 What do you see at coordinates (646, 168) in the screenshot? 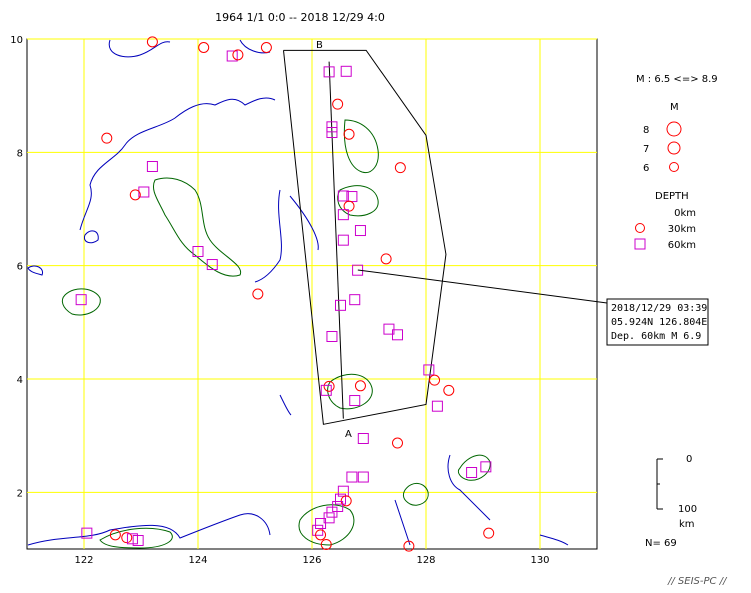
I see `legend-m-label: 6` at bounding box center [646, 168].